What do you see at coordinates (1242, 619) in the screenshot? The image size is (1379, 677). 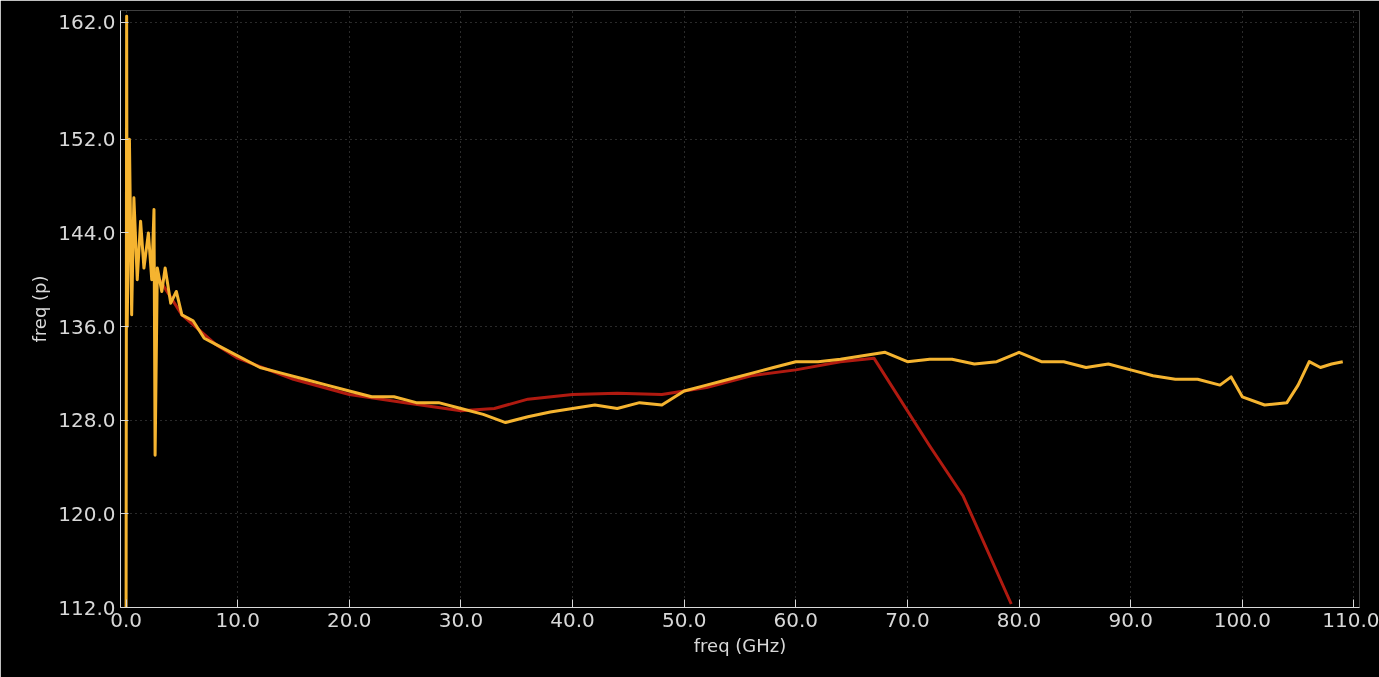 I see `x-tick-label: 100.0` at bounding box center [1242, 619].